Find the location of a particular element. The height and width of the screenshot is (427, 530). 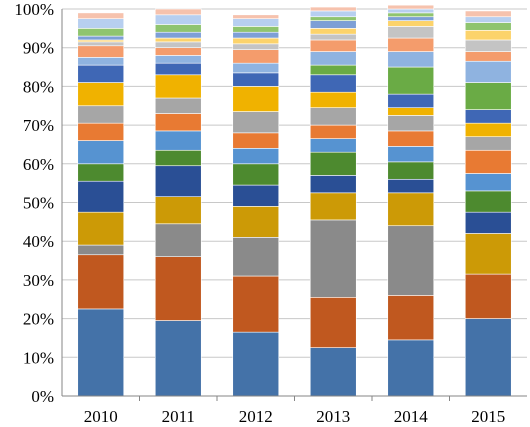

y-tick-label: 10% is located at coordinates (38, 357).